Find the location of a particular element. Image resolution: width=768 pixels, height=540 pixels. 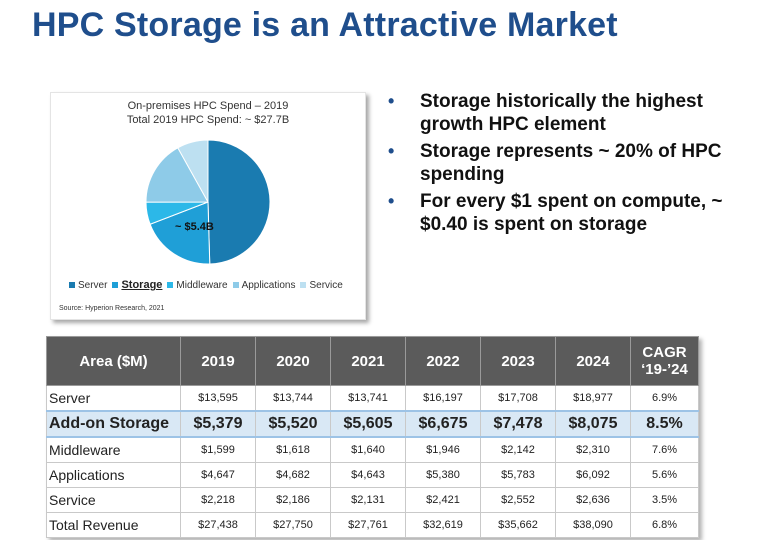

table-cell: $2,186 is located at coordinates (293, 500).